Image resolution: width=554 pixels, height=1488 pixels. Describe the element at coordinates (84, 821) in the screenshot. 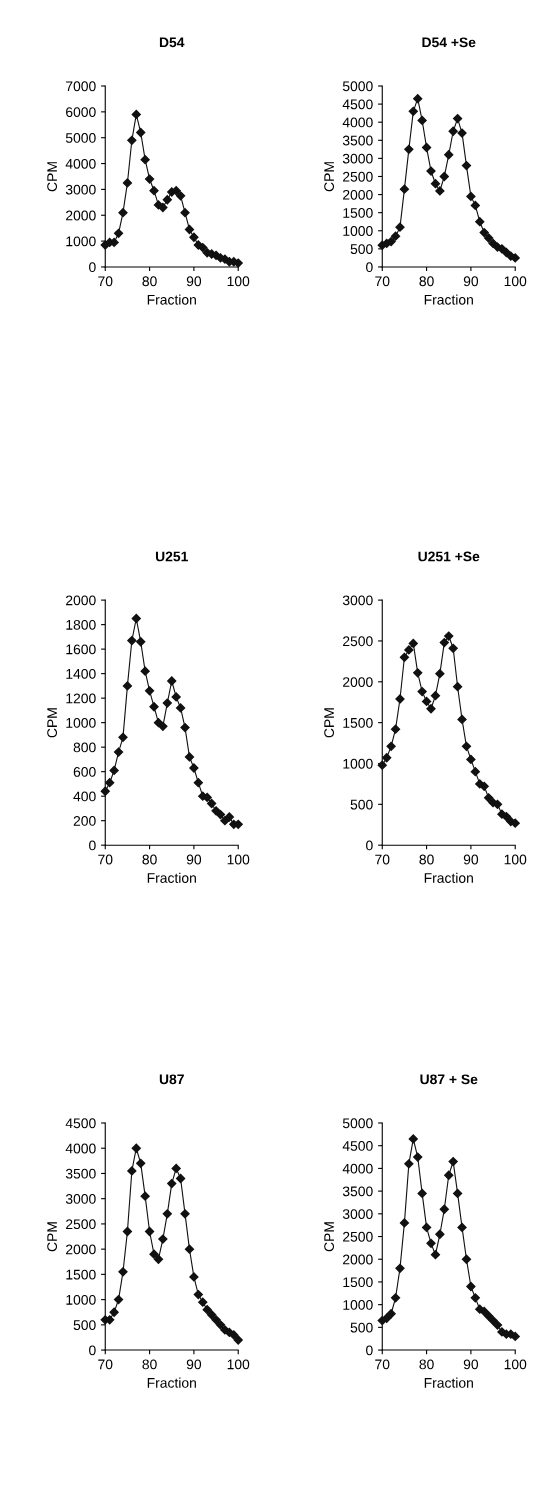

I see `y-tick-label: 200` at that location.